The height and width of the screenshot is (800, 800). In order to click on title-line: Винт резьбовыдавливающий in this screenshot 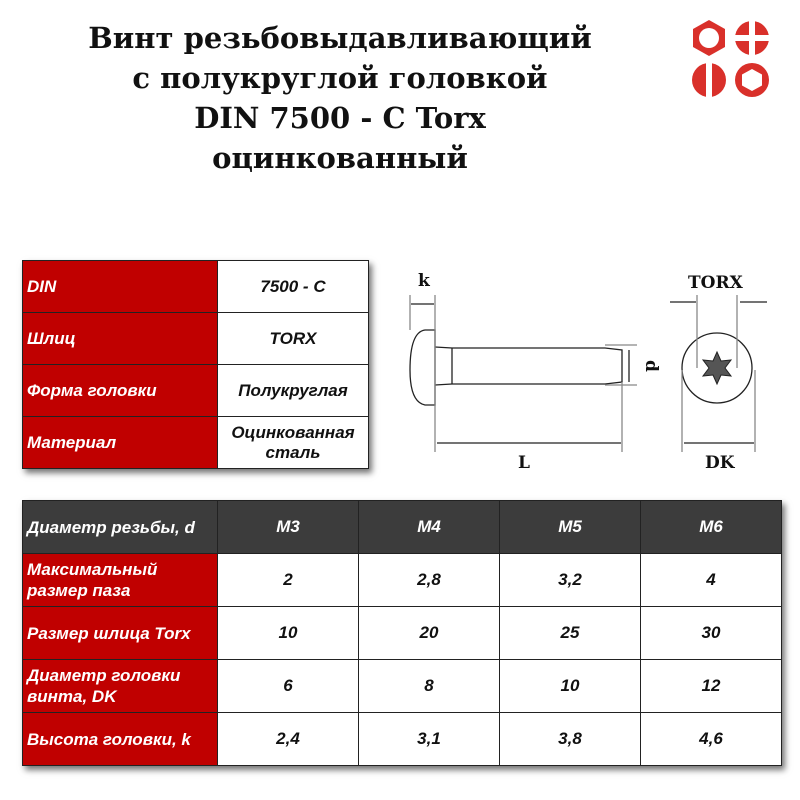, I will do `click(340, 38)`.